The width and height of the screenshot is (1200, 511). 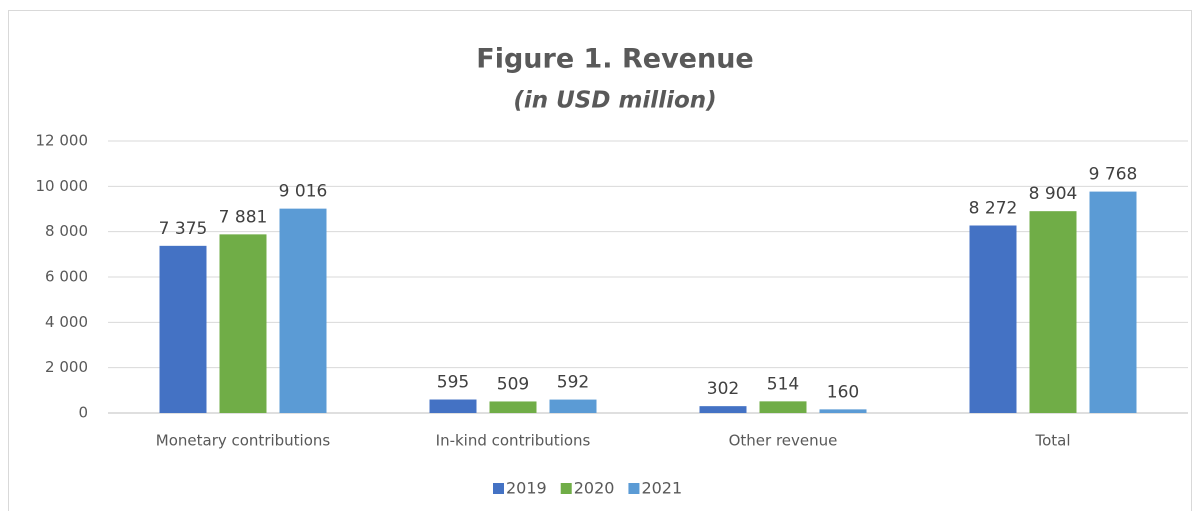 I want to click on value-label: 160, so click(x=843, y=392).